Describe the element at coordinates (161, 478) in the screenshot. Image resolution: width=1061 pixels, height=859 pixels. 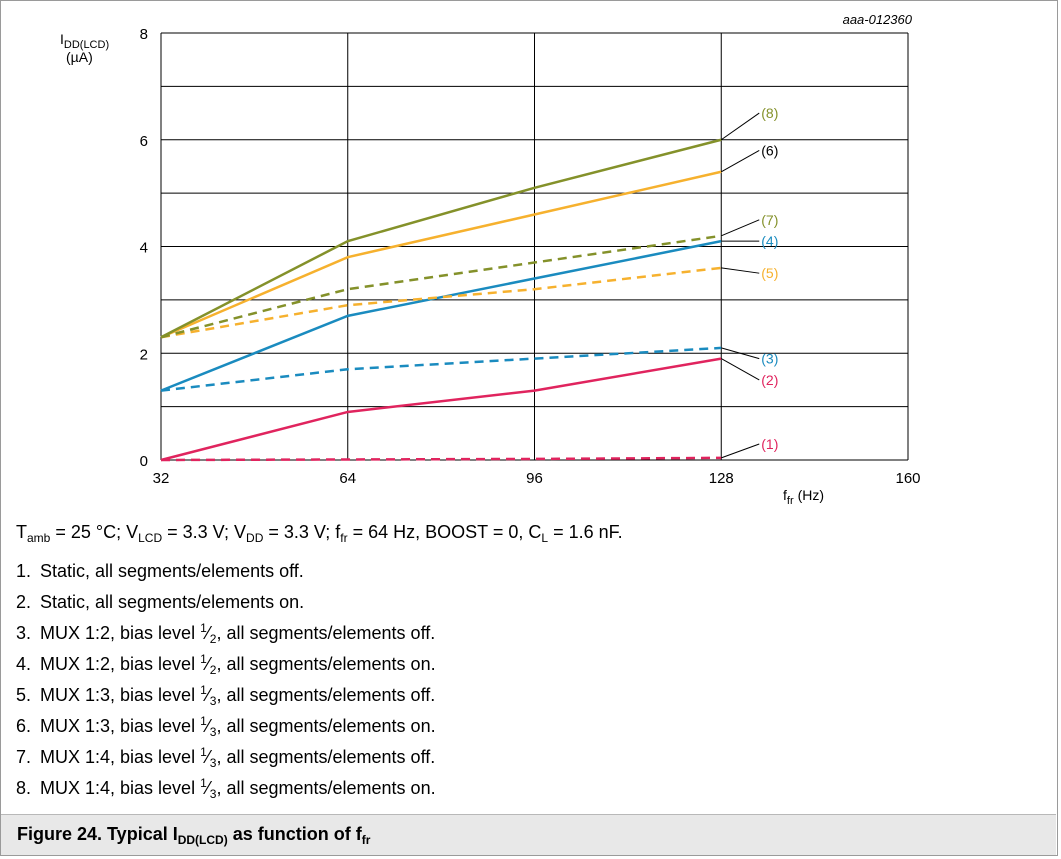
I see `x-tick-label: 32` at that location.